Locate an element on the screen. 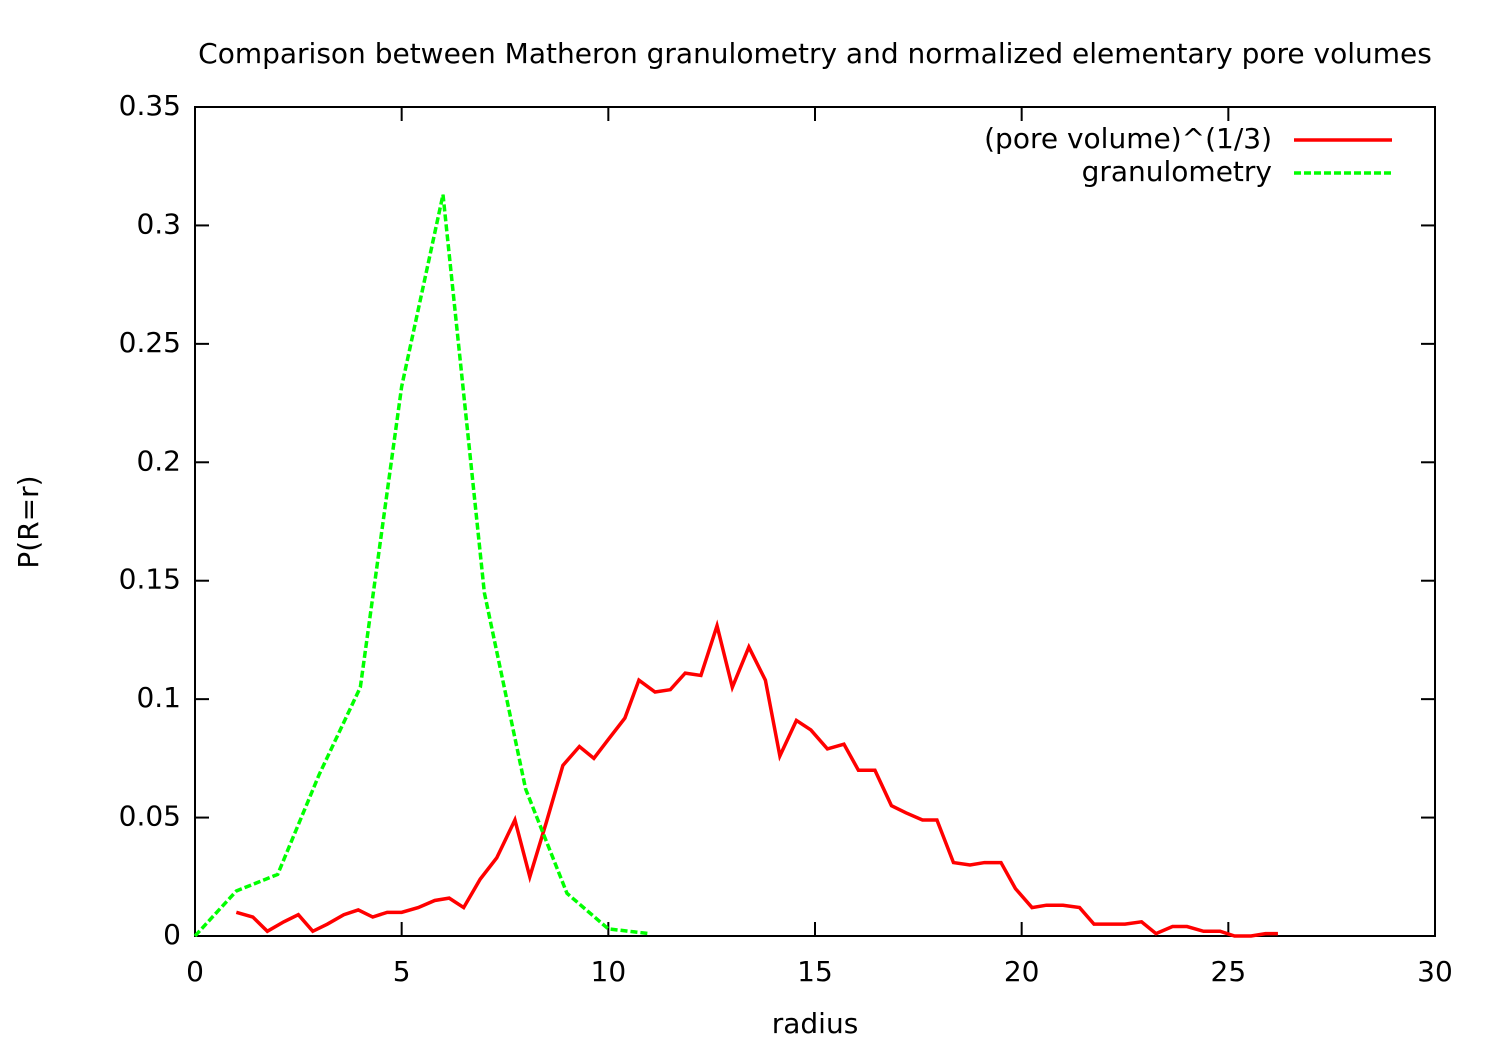 The image size is (1500, 1050). y-tick-label: 0.2 is located at coordinates (158, 460).